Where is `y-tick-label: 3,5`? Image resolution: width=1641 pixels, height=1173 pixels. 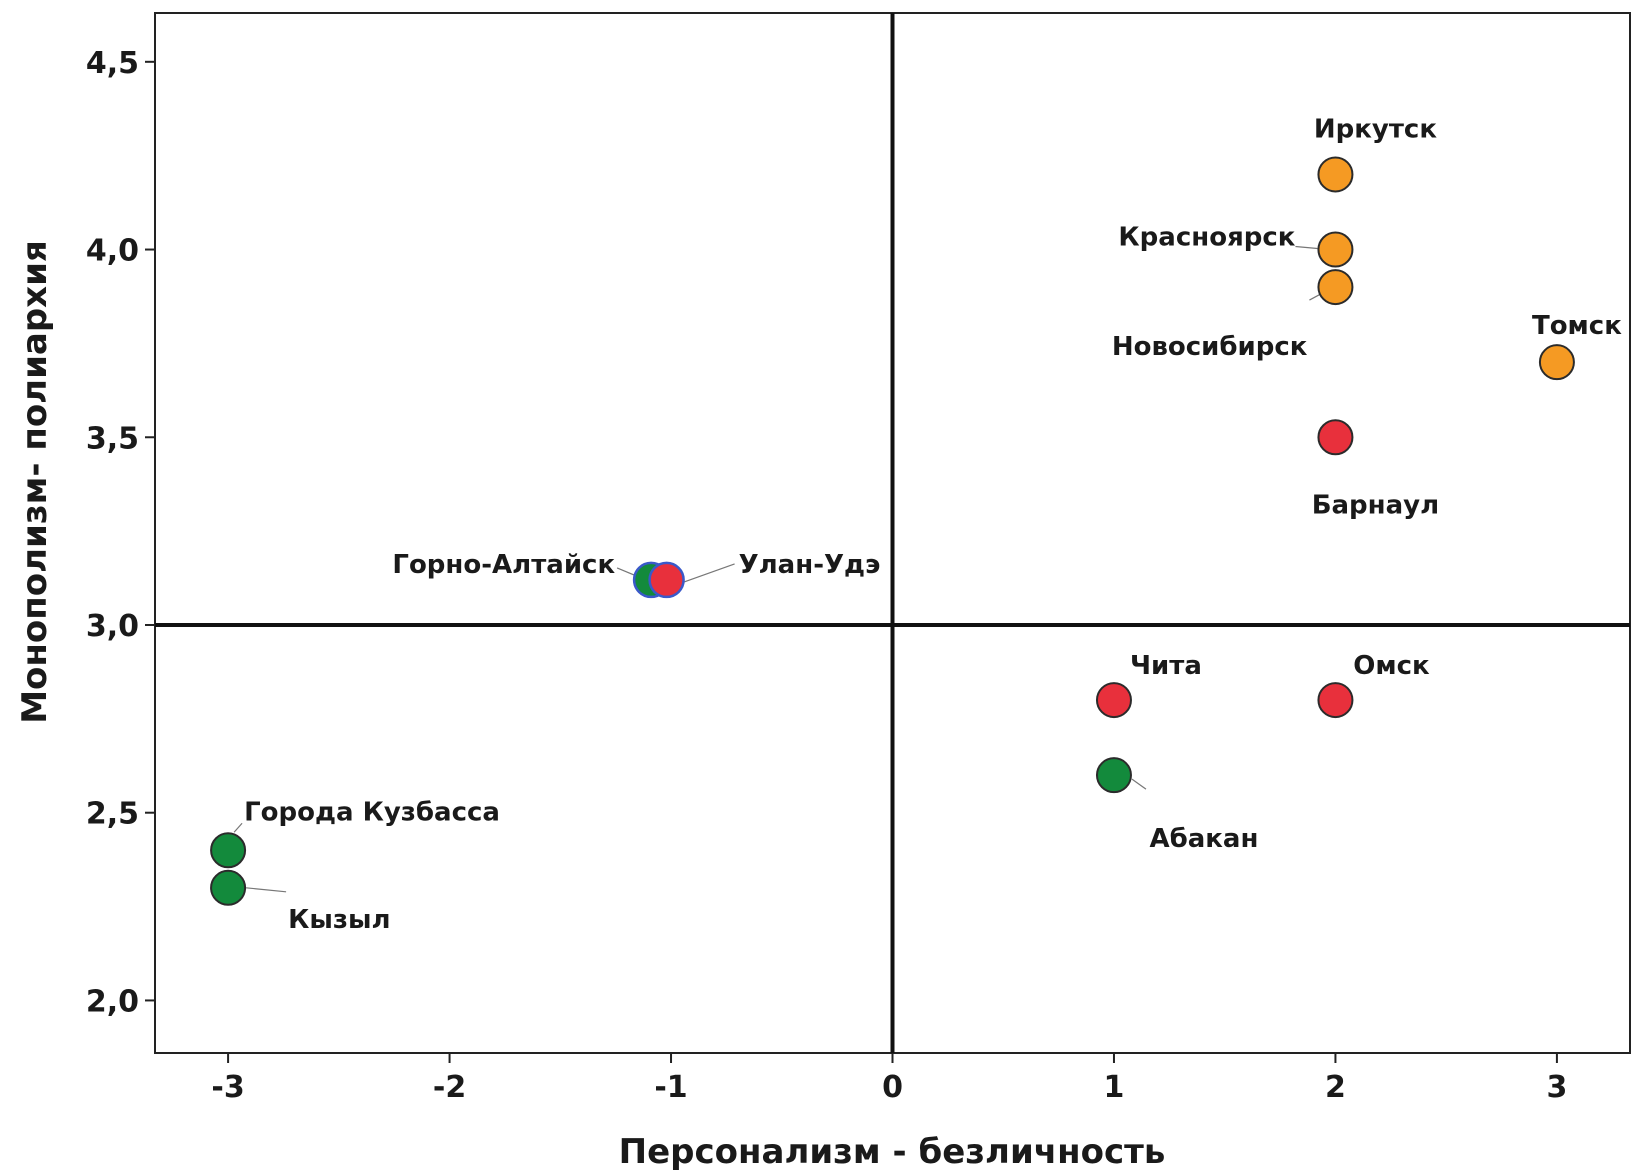
y-tick-label: 3,5 is located at coordinates (112, 438).